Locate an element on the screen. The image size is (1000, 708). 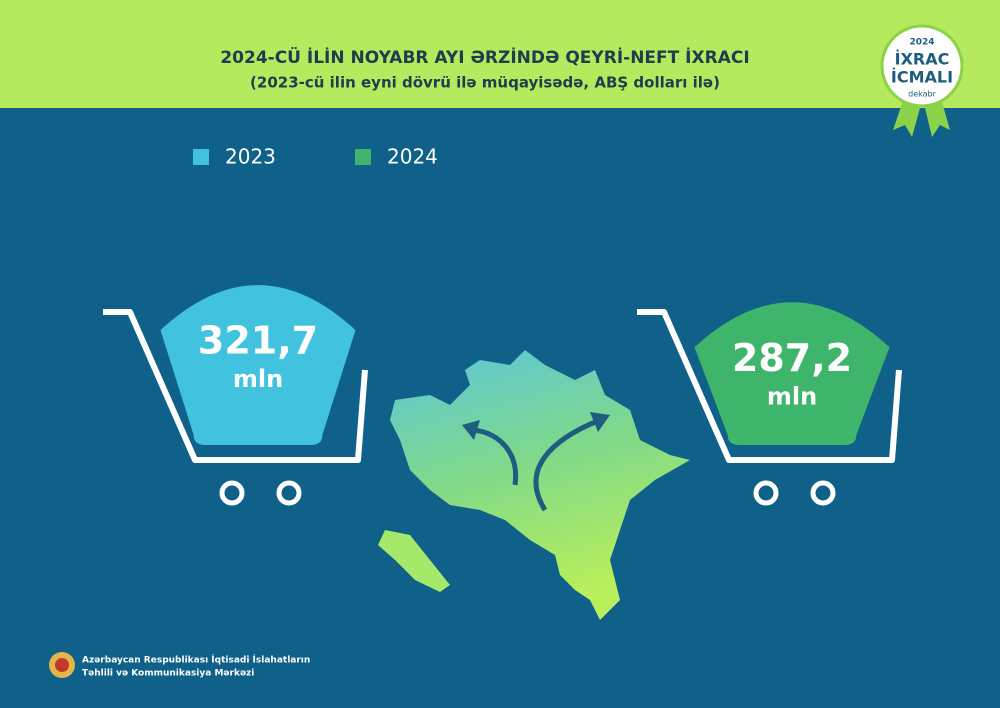
badge-line: İCMALI is located at coordinates (922, 77).